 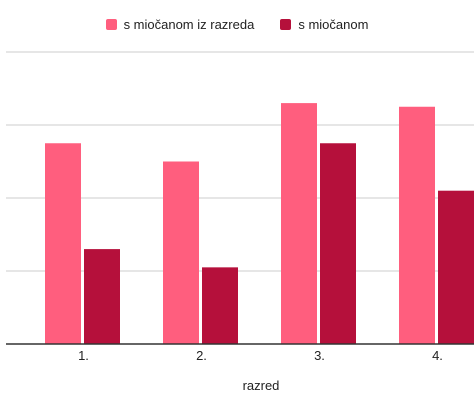 I want to click on x-tick-label: 3., so click(x=319, y=355).